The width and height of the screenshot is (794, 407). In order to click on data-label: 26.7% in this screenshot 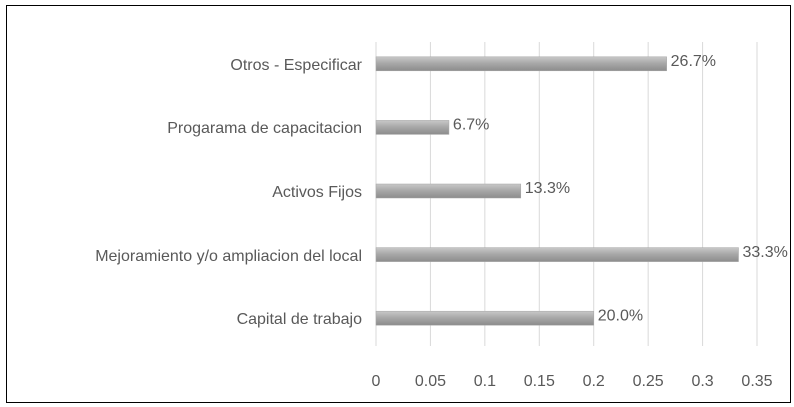, I will do `click(693, 61)`.